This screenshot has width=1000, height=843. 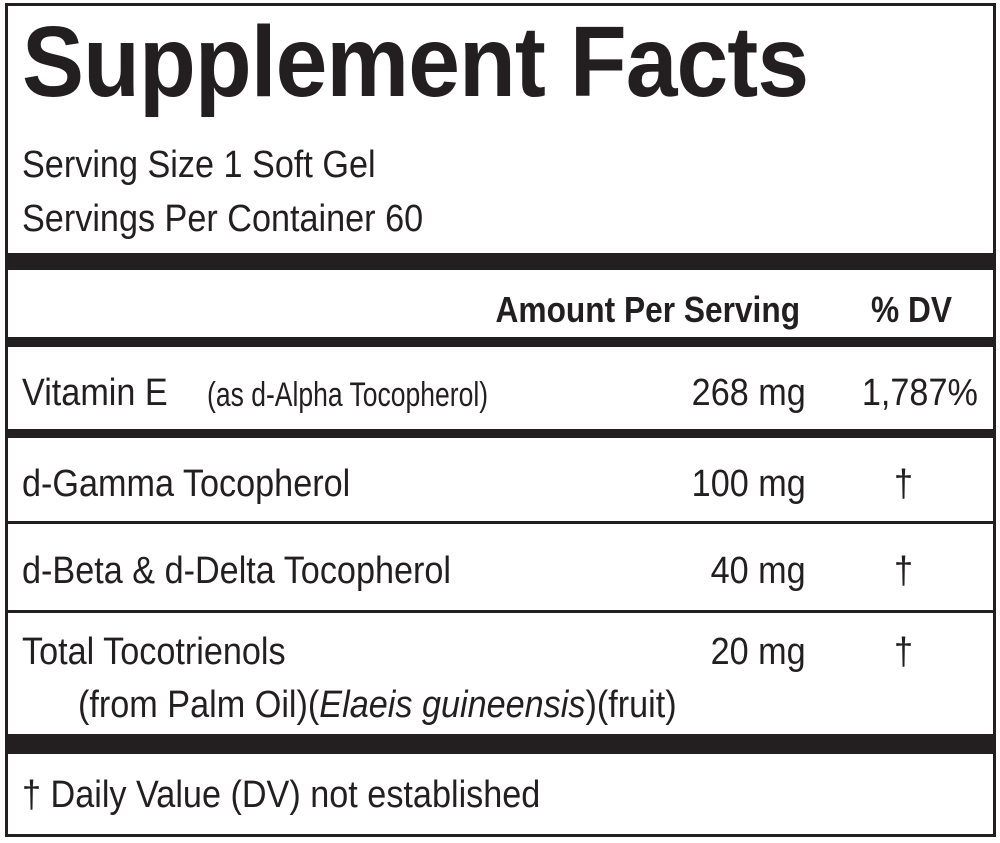 I want to click on nutrient-amount: 40 mg, so click(x=758, y=571).